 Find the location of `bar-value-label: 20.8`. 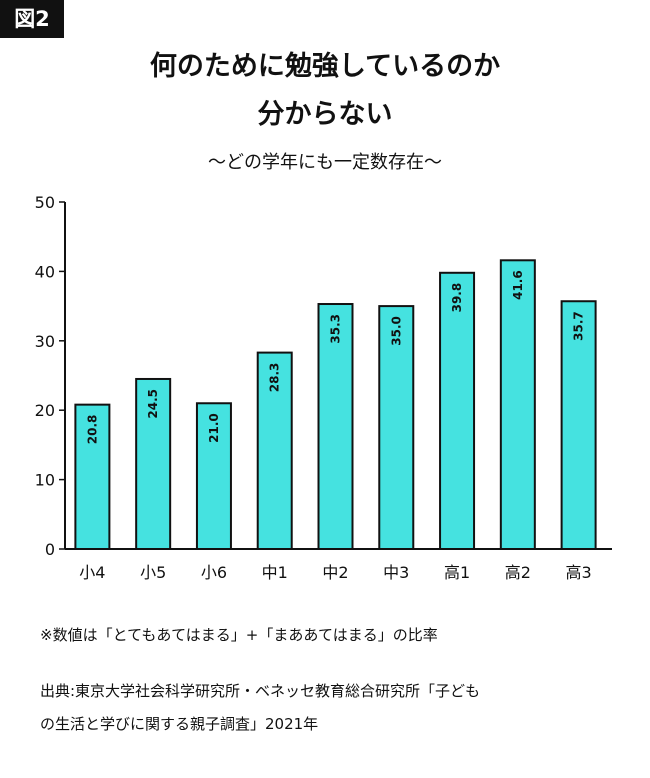

bar-value-label: 20.8 is located at coordinates (92, 430).